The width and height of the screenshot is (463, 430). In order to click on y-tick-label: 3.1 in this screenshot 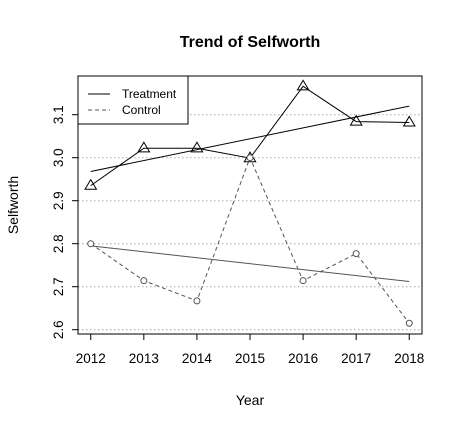, I will do `click(58, 114)`.